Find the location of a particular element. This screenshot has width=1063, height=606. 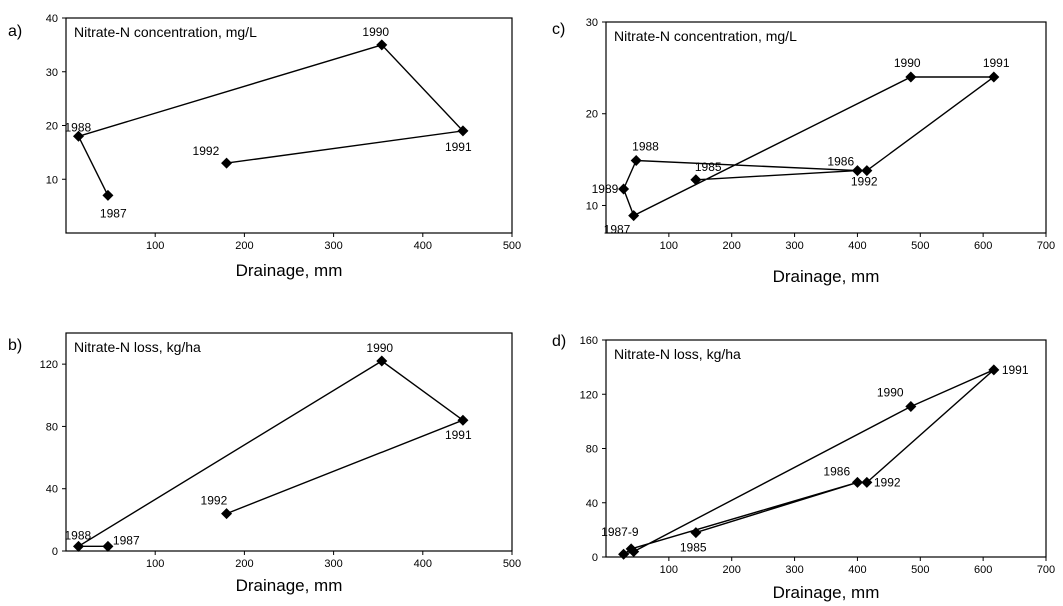

panel-d-x-tick-label: 600 is located at coordinates (983, 570).